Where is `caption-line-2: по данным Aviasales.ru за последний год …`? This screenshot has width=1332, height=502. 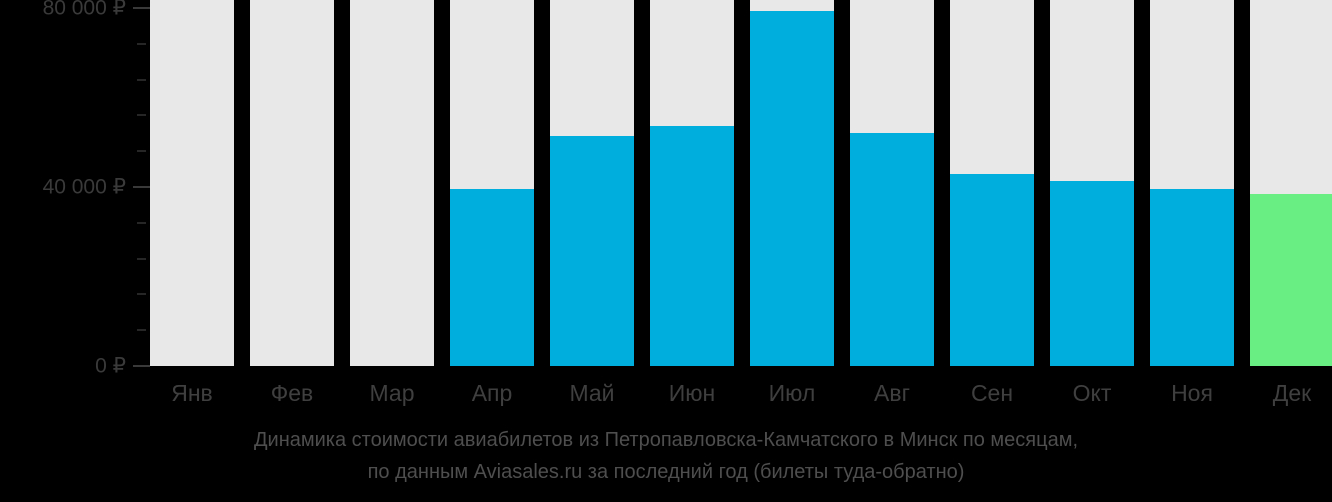
caption-line-2: по данным Aviasales.ru за последний год … is located at coordinates (666, 472).